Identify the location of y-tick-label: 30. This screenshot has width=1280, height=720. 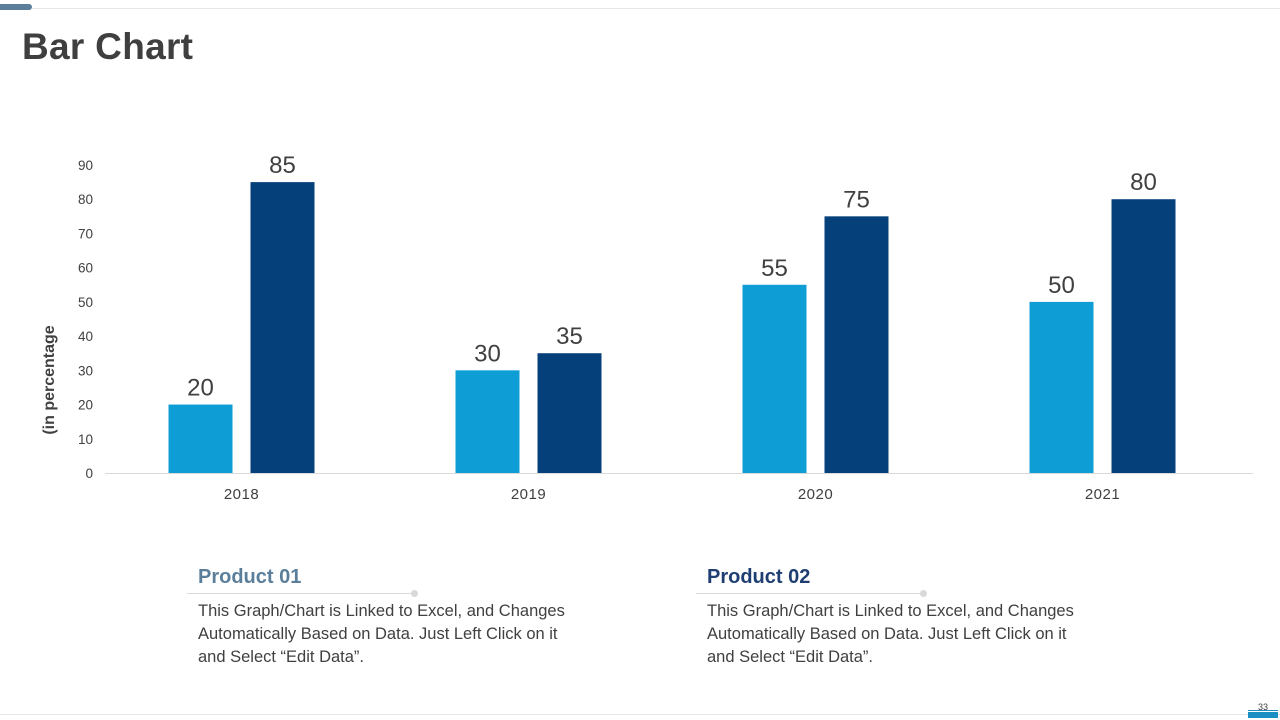
(85, 370).